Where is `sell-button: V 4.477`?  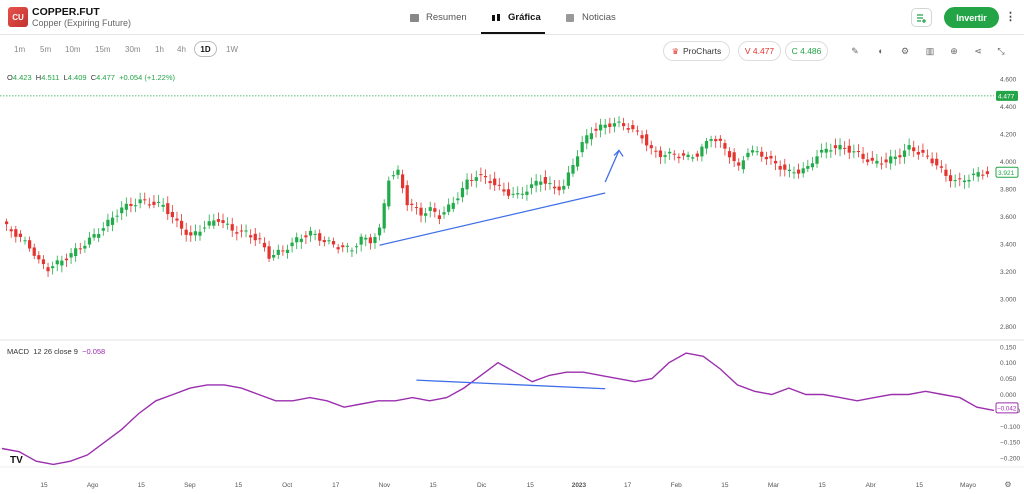 sell-button: V 4.477 is located at coordinates (759, 51).